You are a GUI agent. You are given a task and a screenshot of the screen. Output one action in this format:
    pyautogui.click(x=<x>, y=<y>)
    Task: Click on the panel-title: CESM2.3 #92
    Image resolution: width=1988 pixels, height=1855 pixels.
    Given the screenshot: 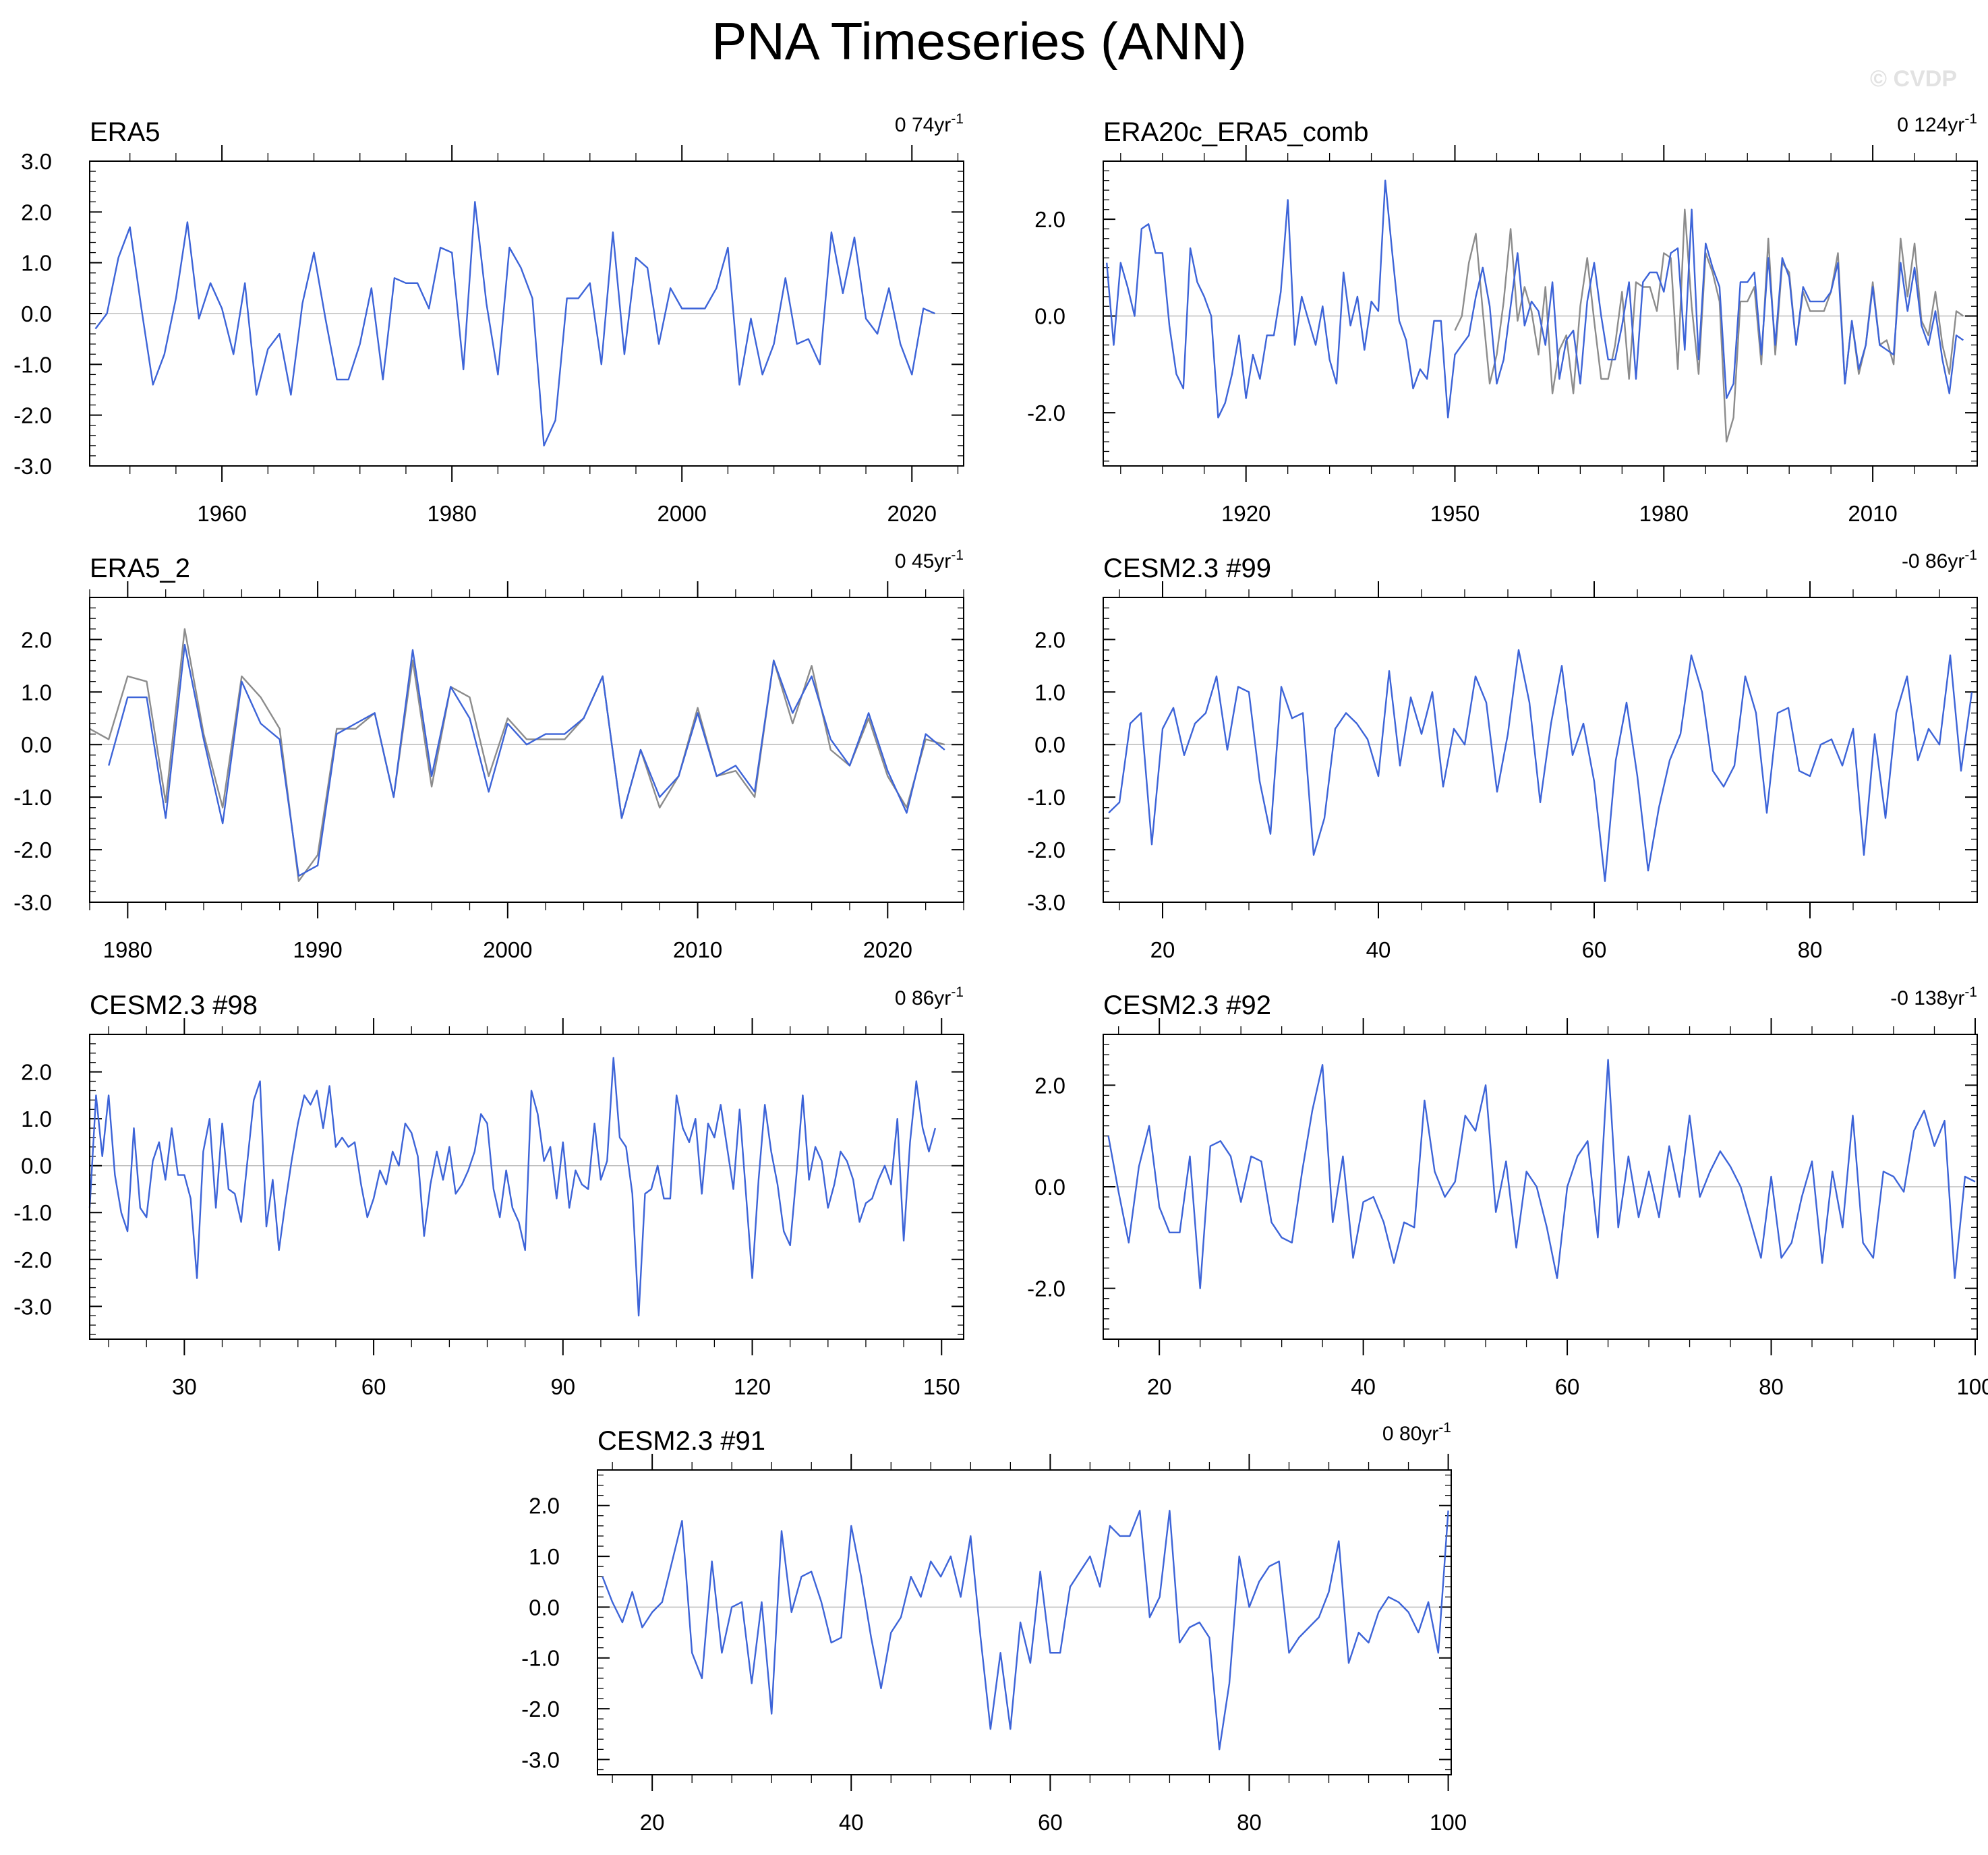 What is the action you would take?
    pyautogui.click(x=1187, y=1005)
    